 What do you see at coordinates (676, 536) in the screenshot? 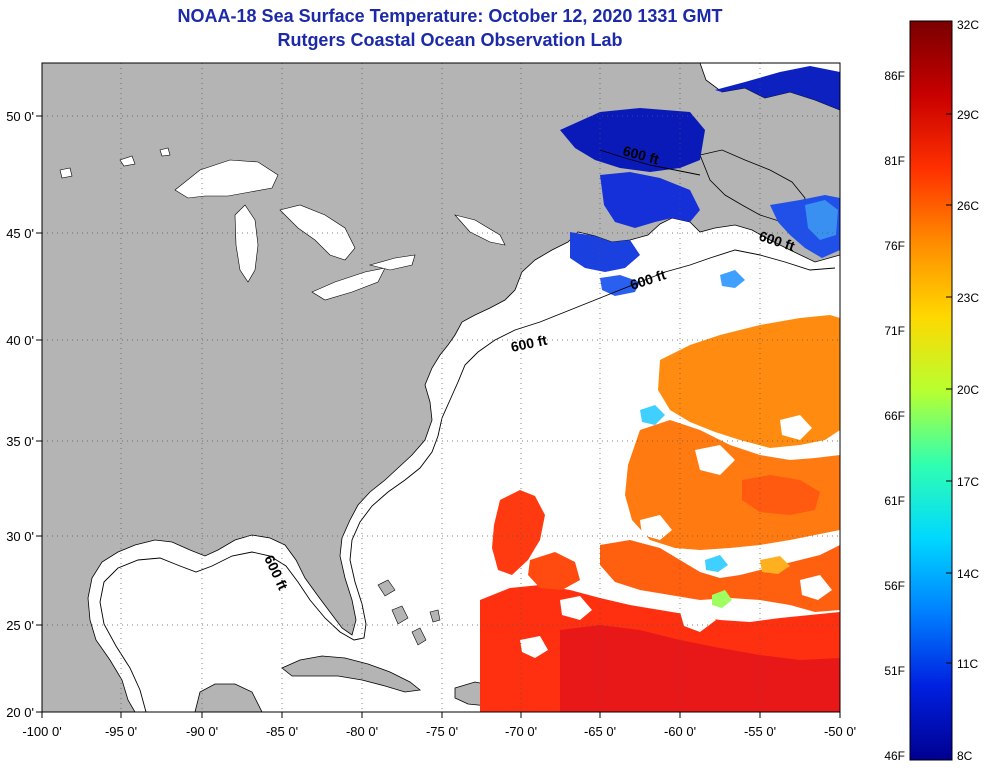
I see `cloud-gaps` at bounding box center [676, 536].